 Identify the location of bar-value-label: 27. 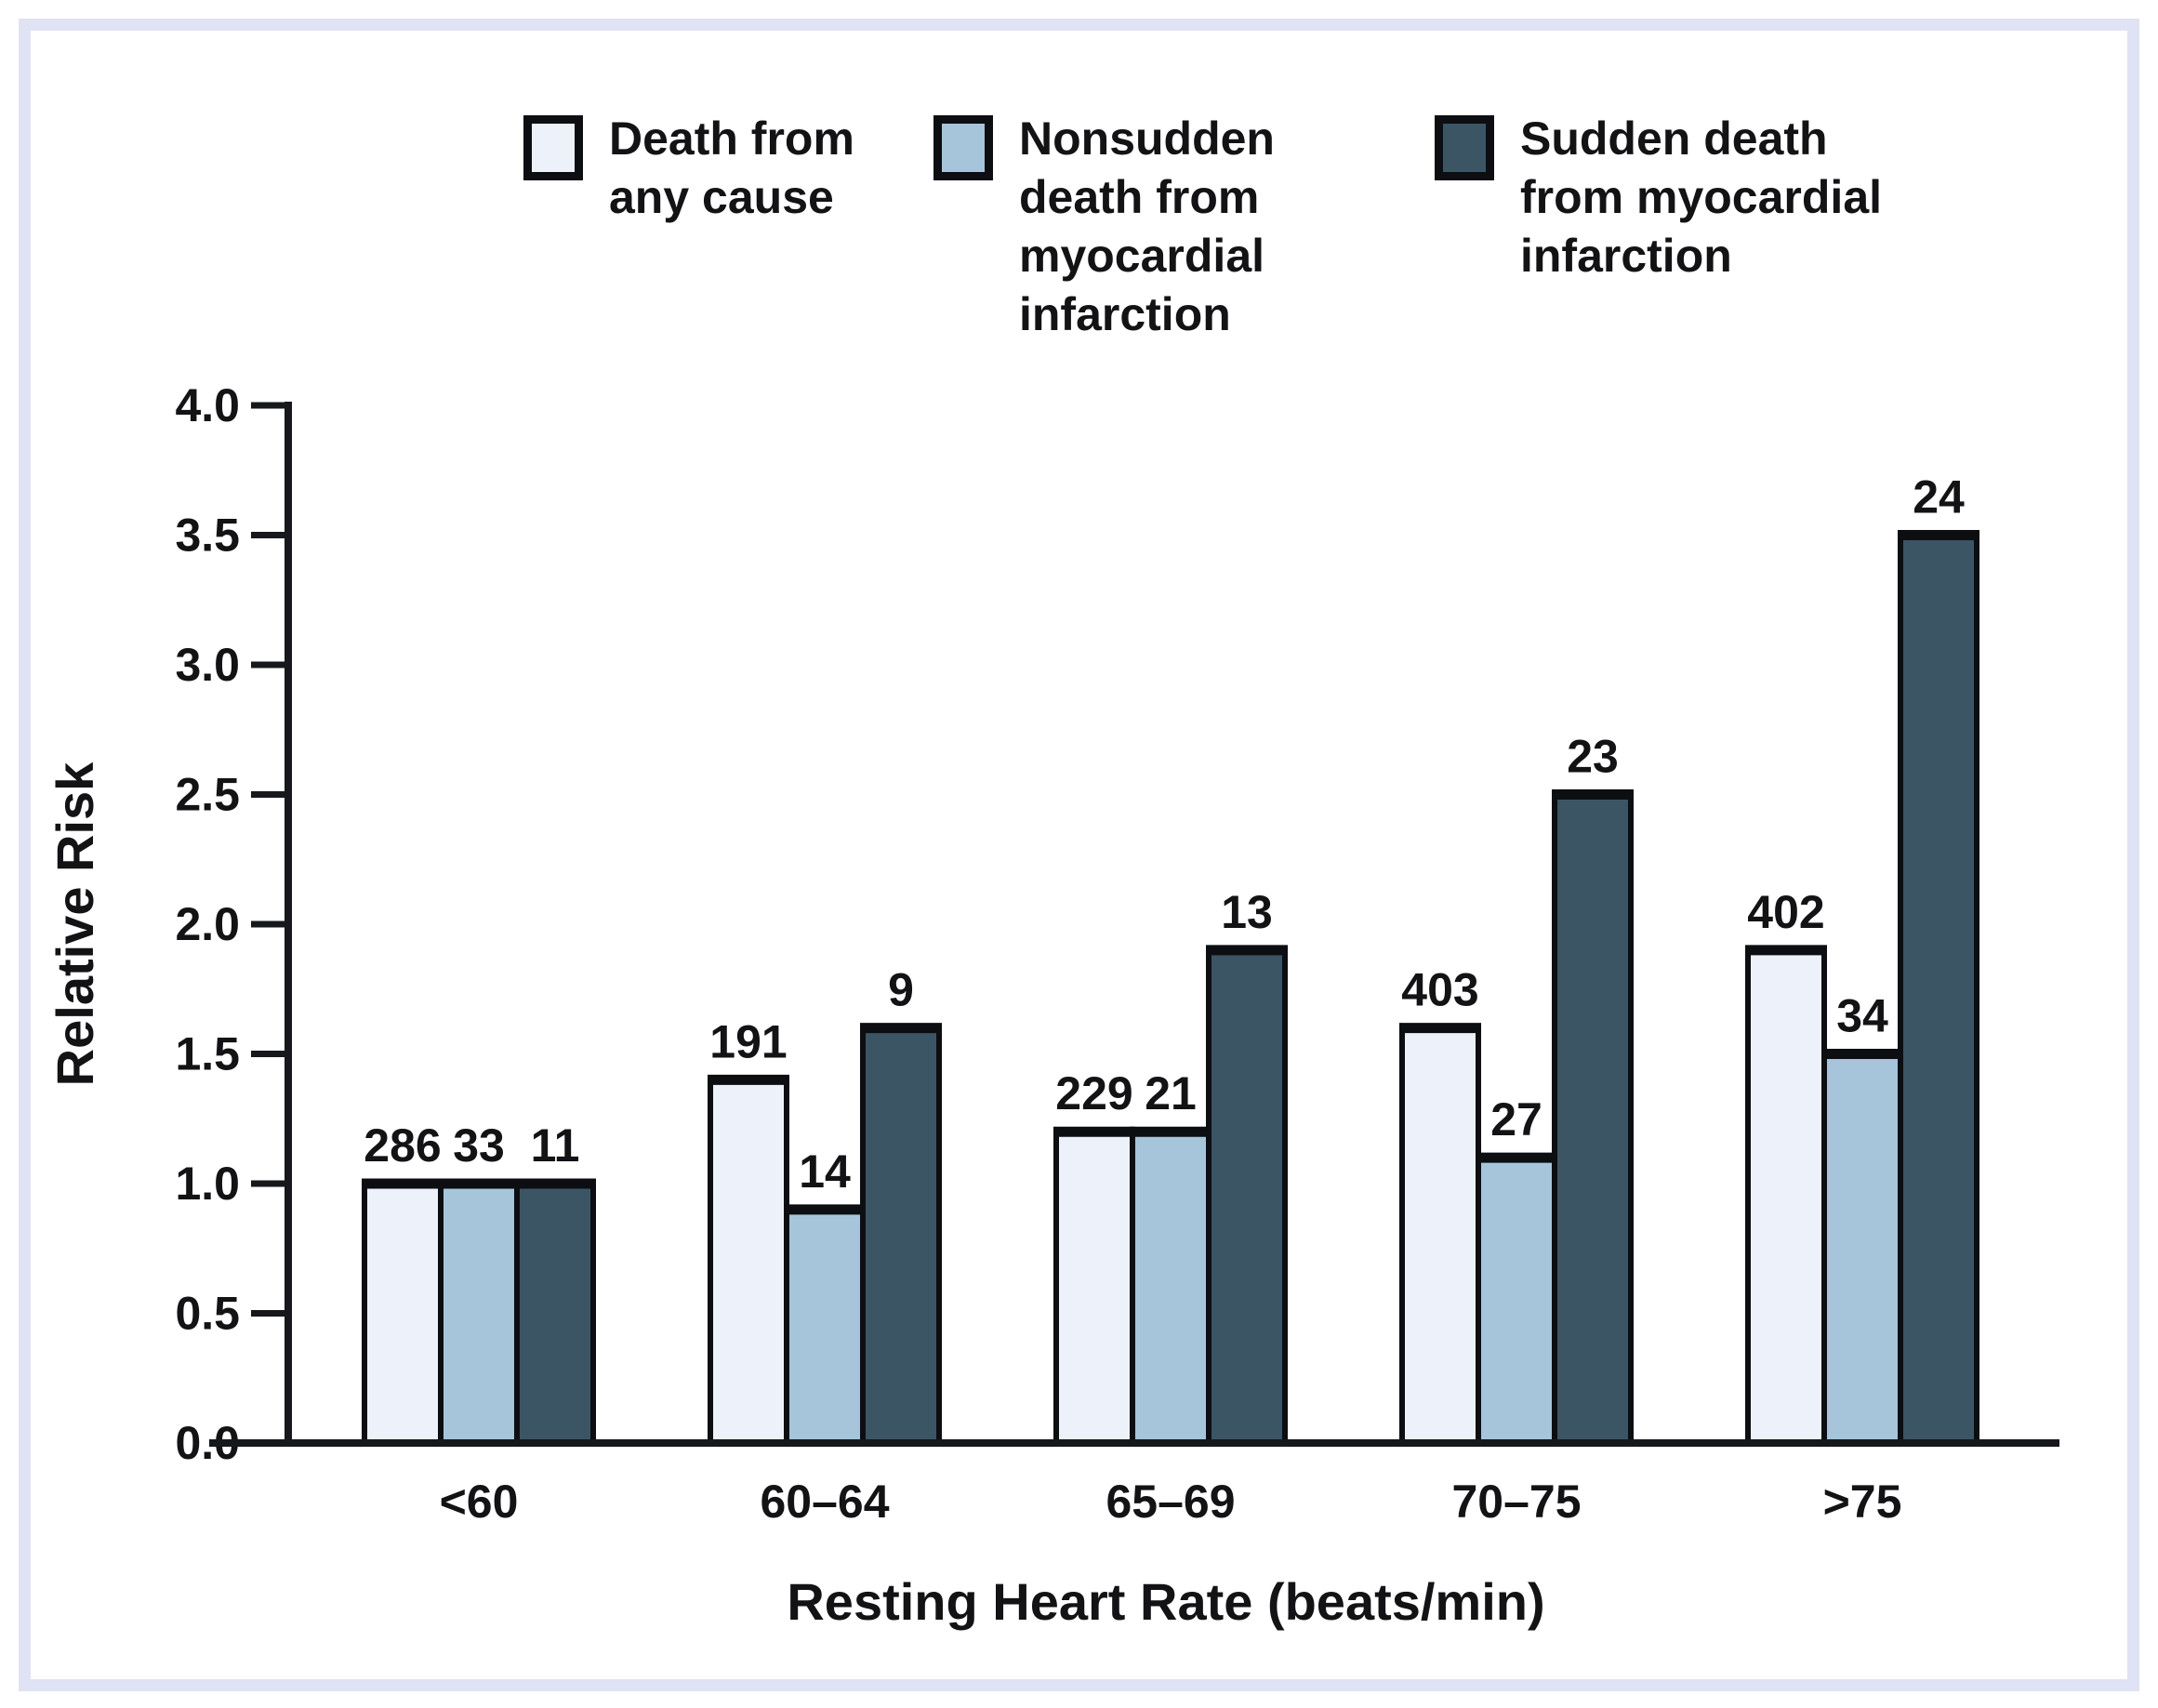
(1516, 1119).